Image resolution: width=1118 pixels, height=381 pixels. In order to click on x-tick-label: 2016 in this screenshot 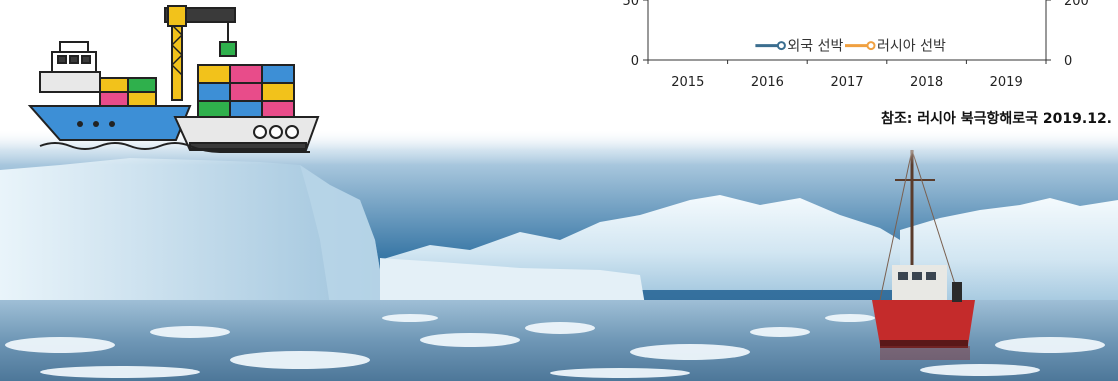, I will do `click(767, 82)`.